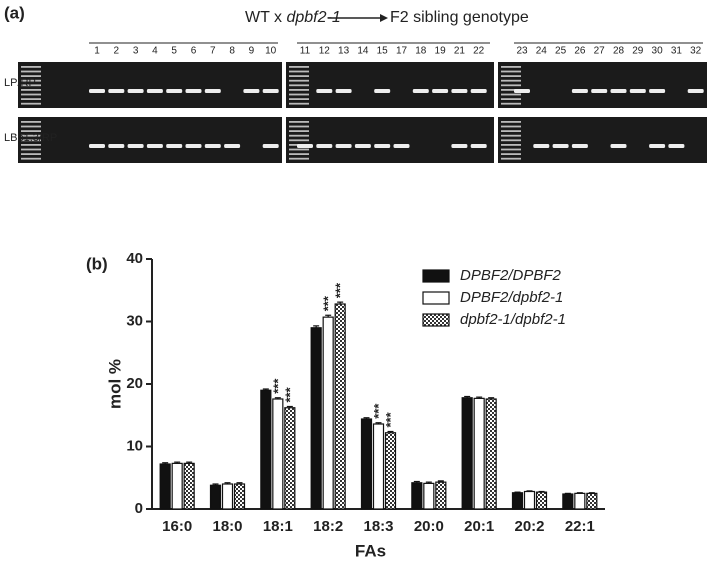  Describe the element at coordinates (325, 51) in the screenshot. I see `lane-label: 12` at that location.